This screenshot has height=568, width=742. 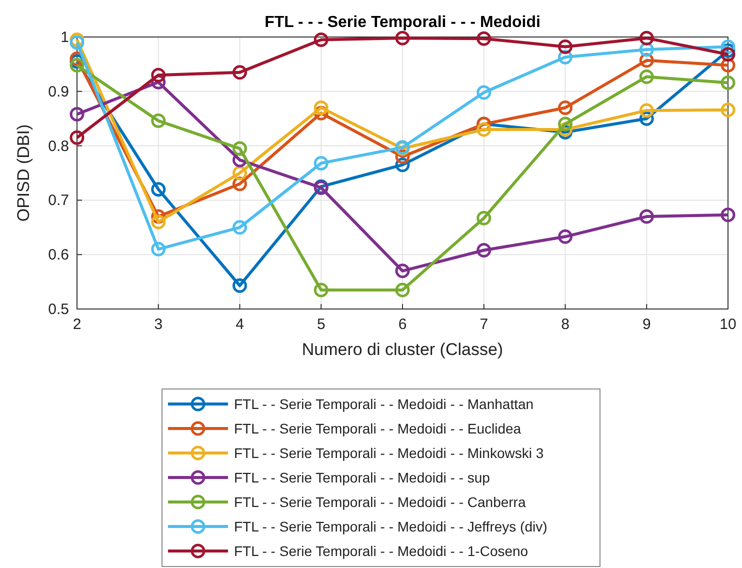 I want to click on legend-label: FTL - - Serie Temporali - - Medoidi - - Manhattan, so click(x=384, y=404).